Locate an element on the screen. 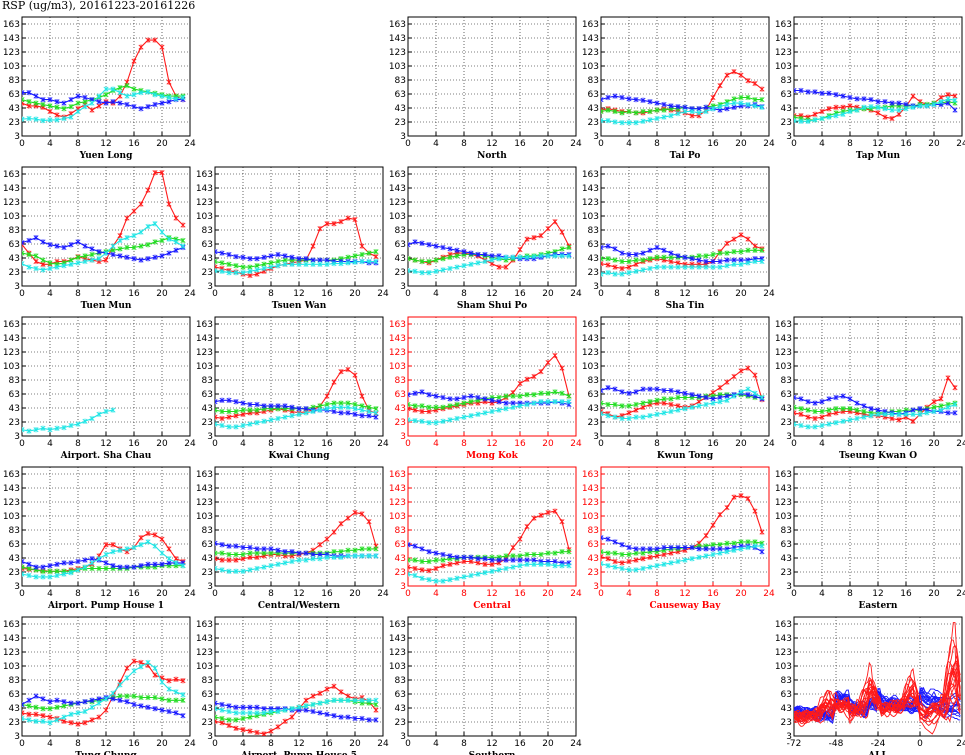 The width and height of the screenshot is (965, 755). series-line-blue is located at coordinates (295, 257).